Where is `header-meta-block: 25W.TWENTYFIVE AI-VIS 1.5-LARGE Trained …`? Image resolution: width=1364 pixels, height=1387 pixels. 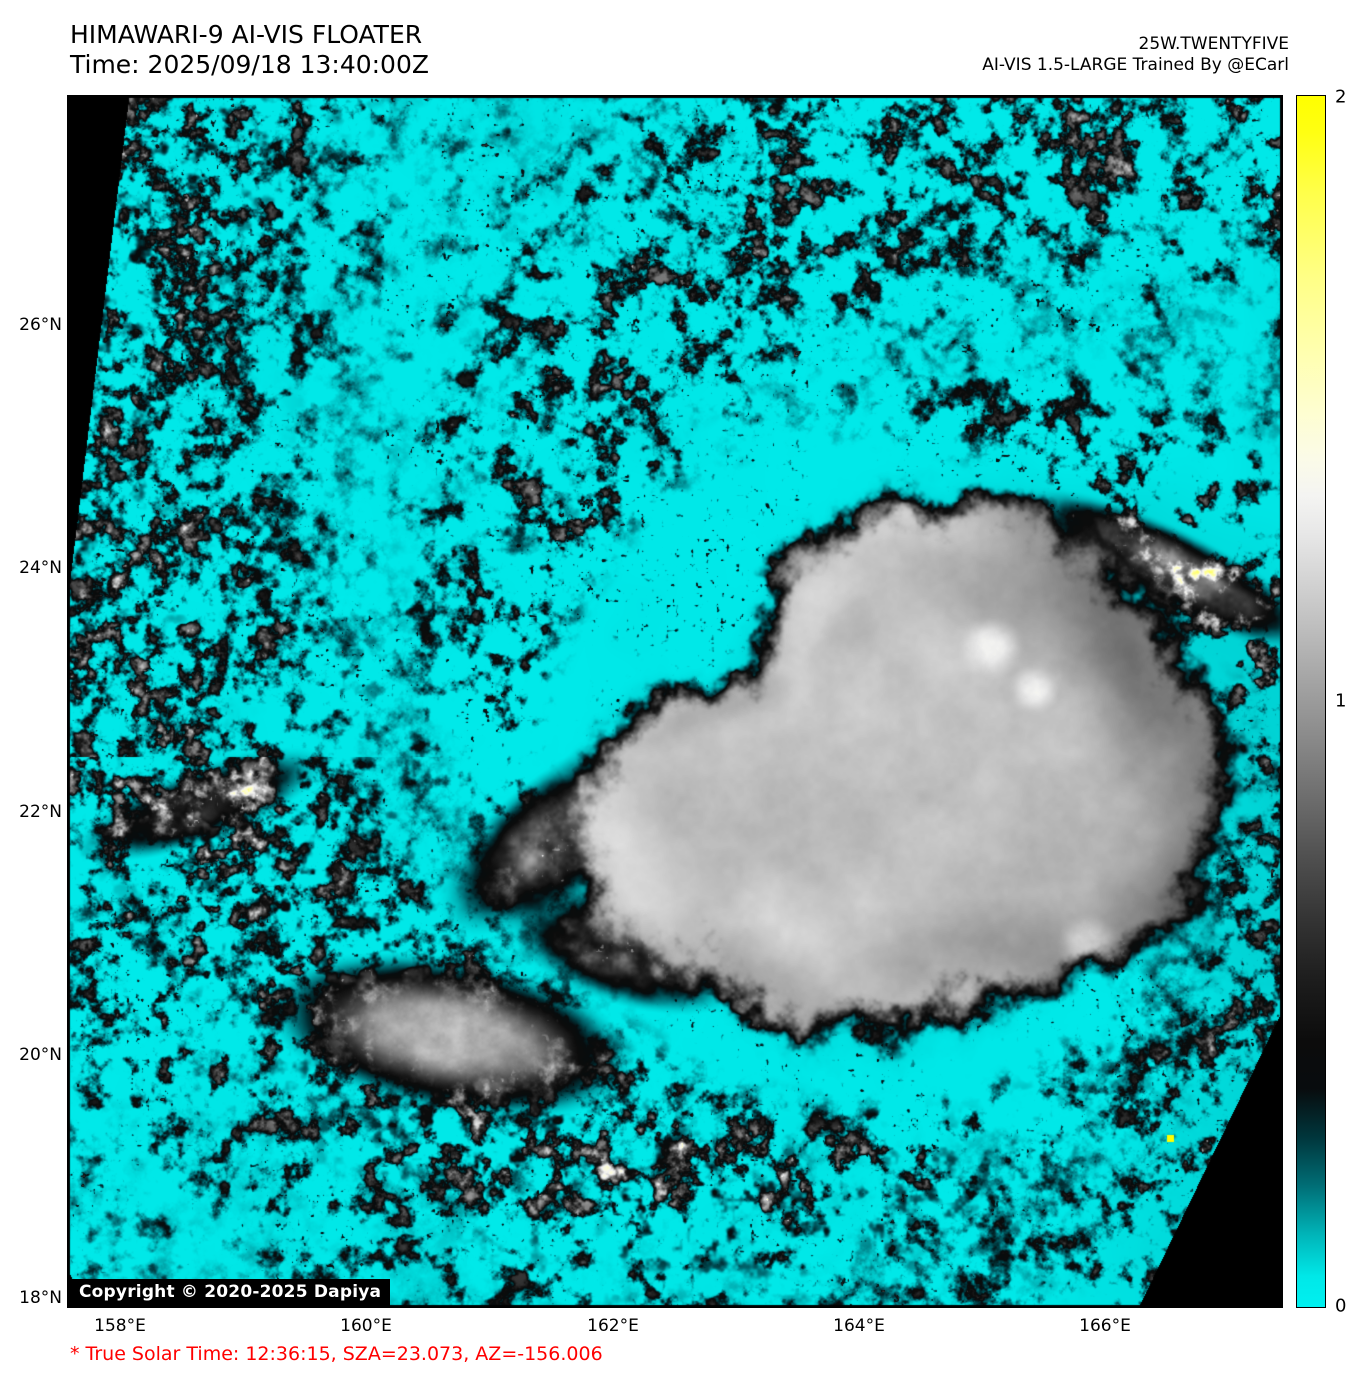
header-meta-block: 25W.TWENTYFIVE AI-VIS 1.5-LARGE Trained … is located at coordinates (1135, 55).